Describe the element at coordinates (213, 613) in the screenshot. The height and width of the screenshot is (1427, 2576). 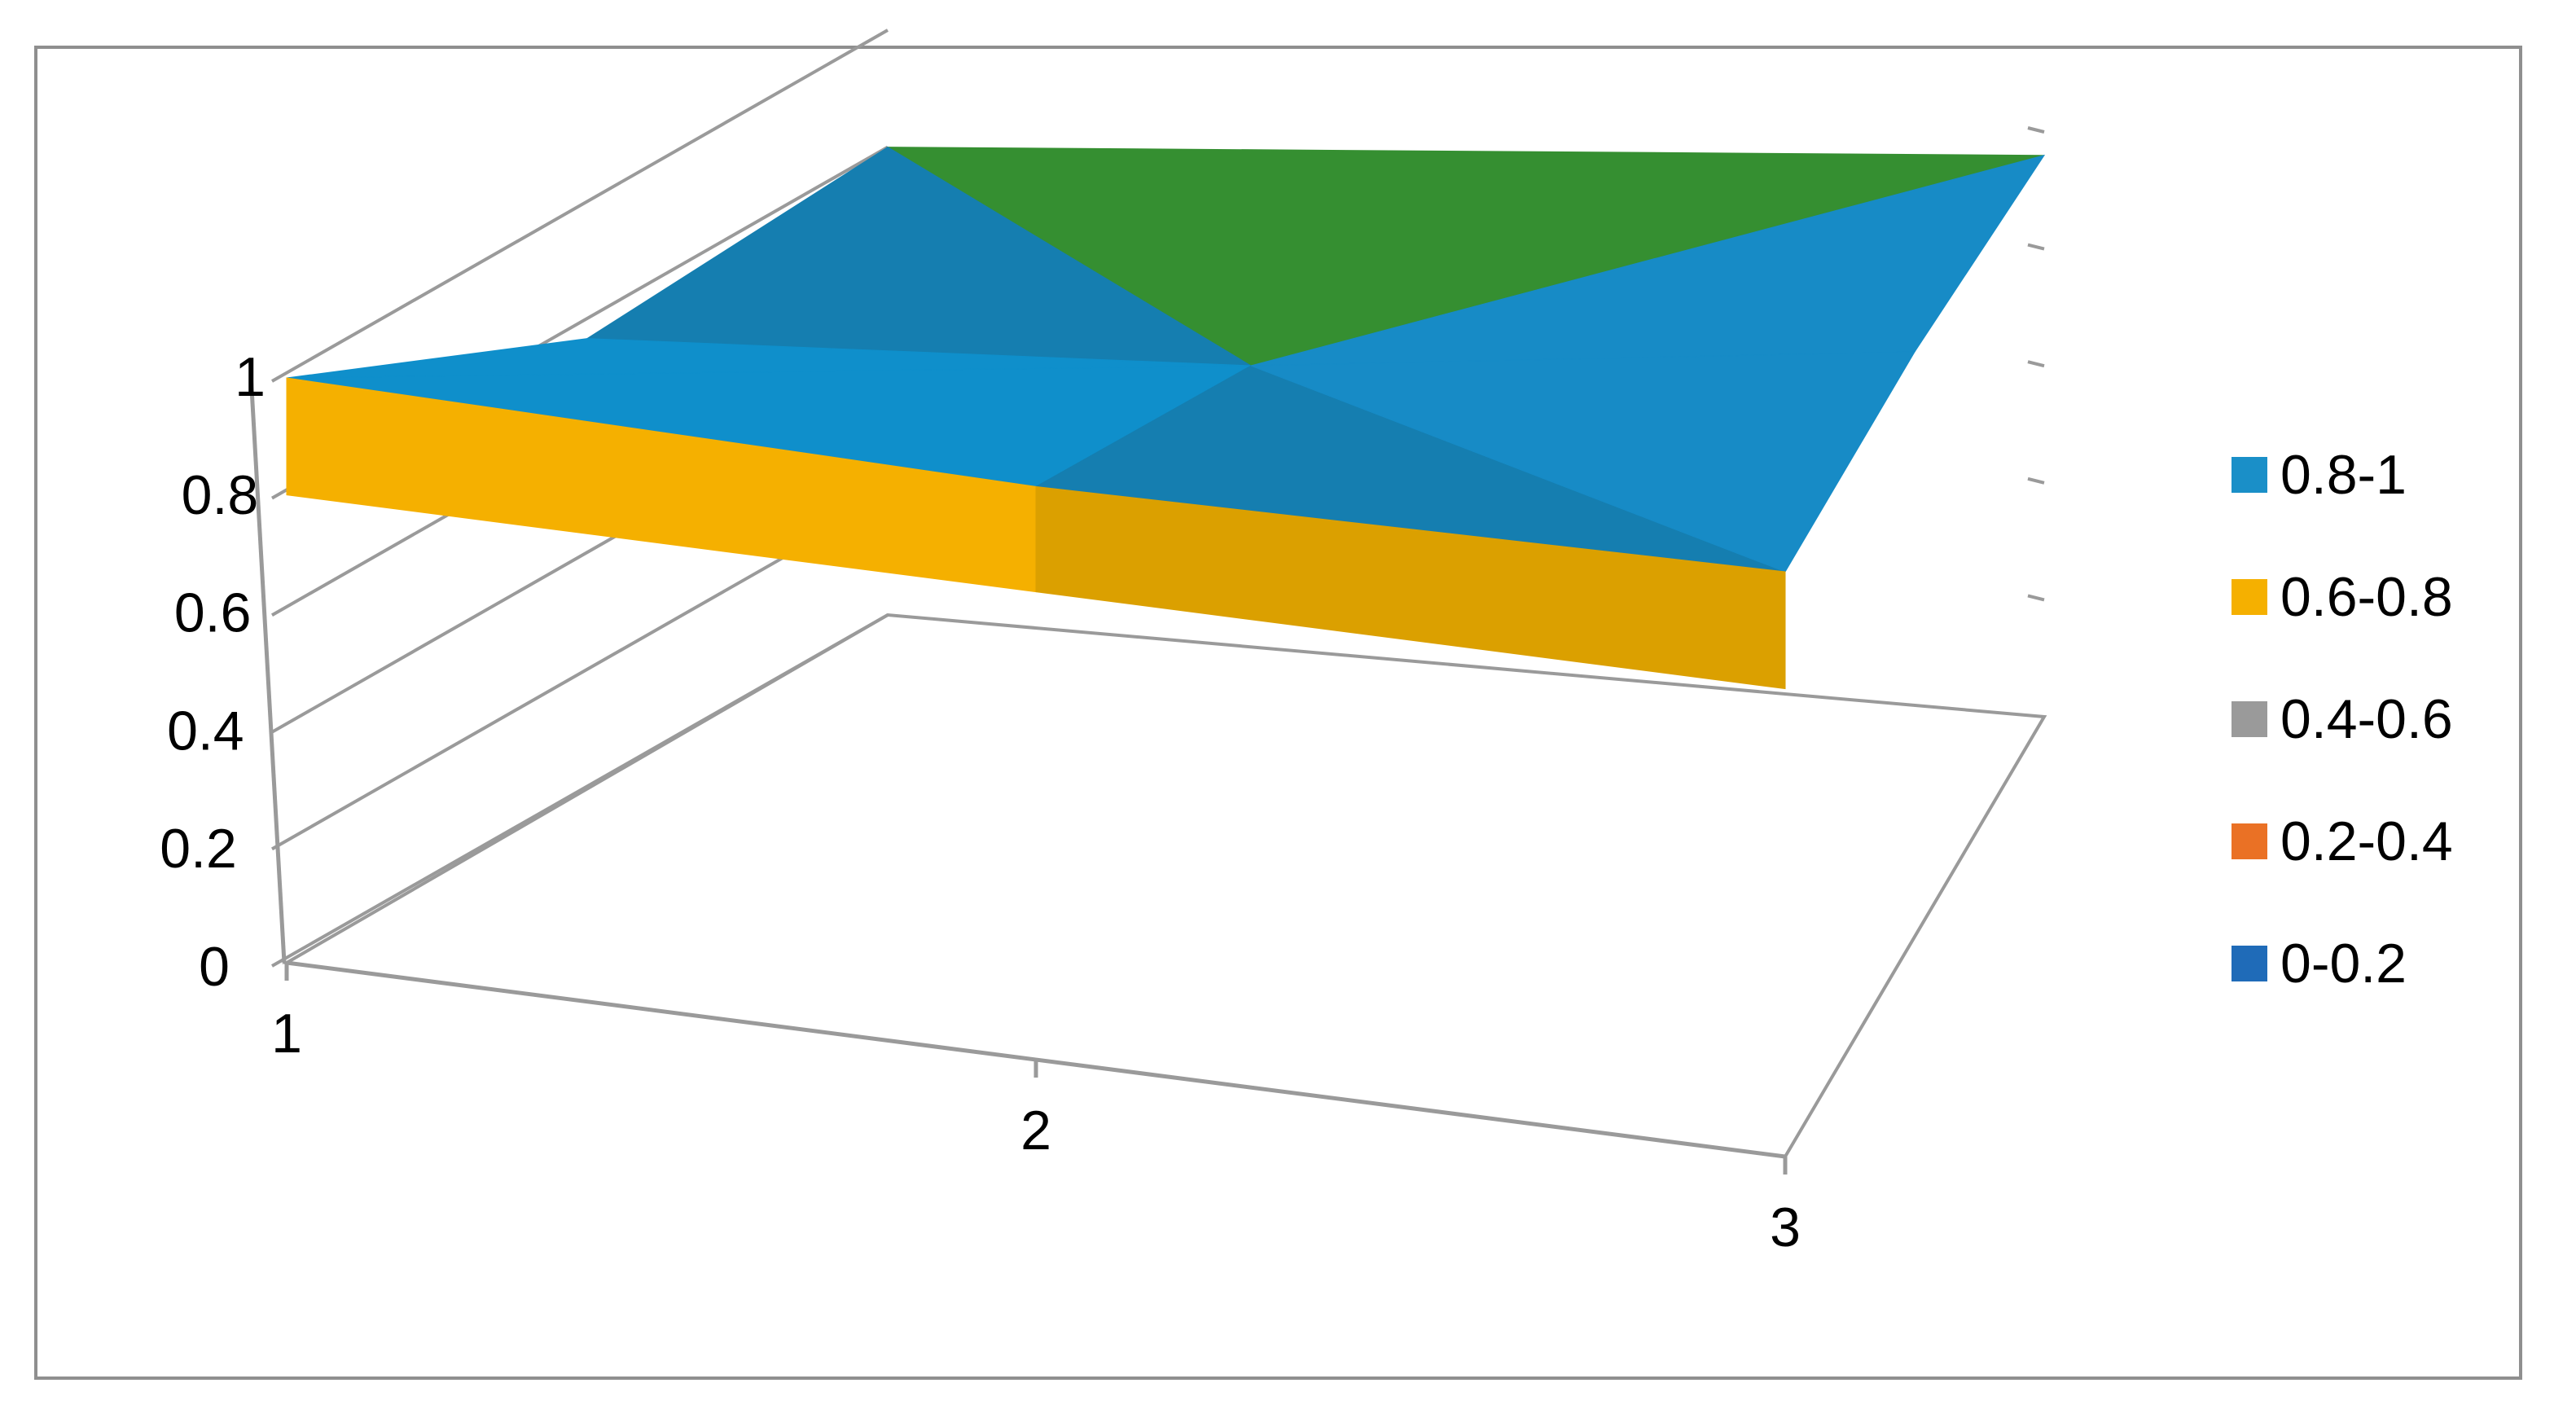
I see `z-tick-label: 0.6` at that location.